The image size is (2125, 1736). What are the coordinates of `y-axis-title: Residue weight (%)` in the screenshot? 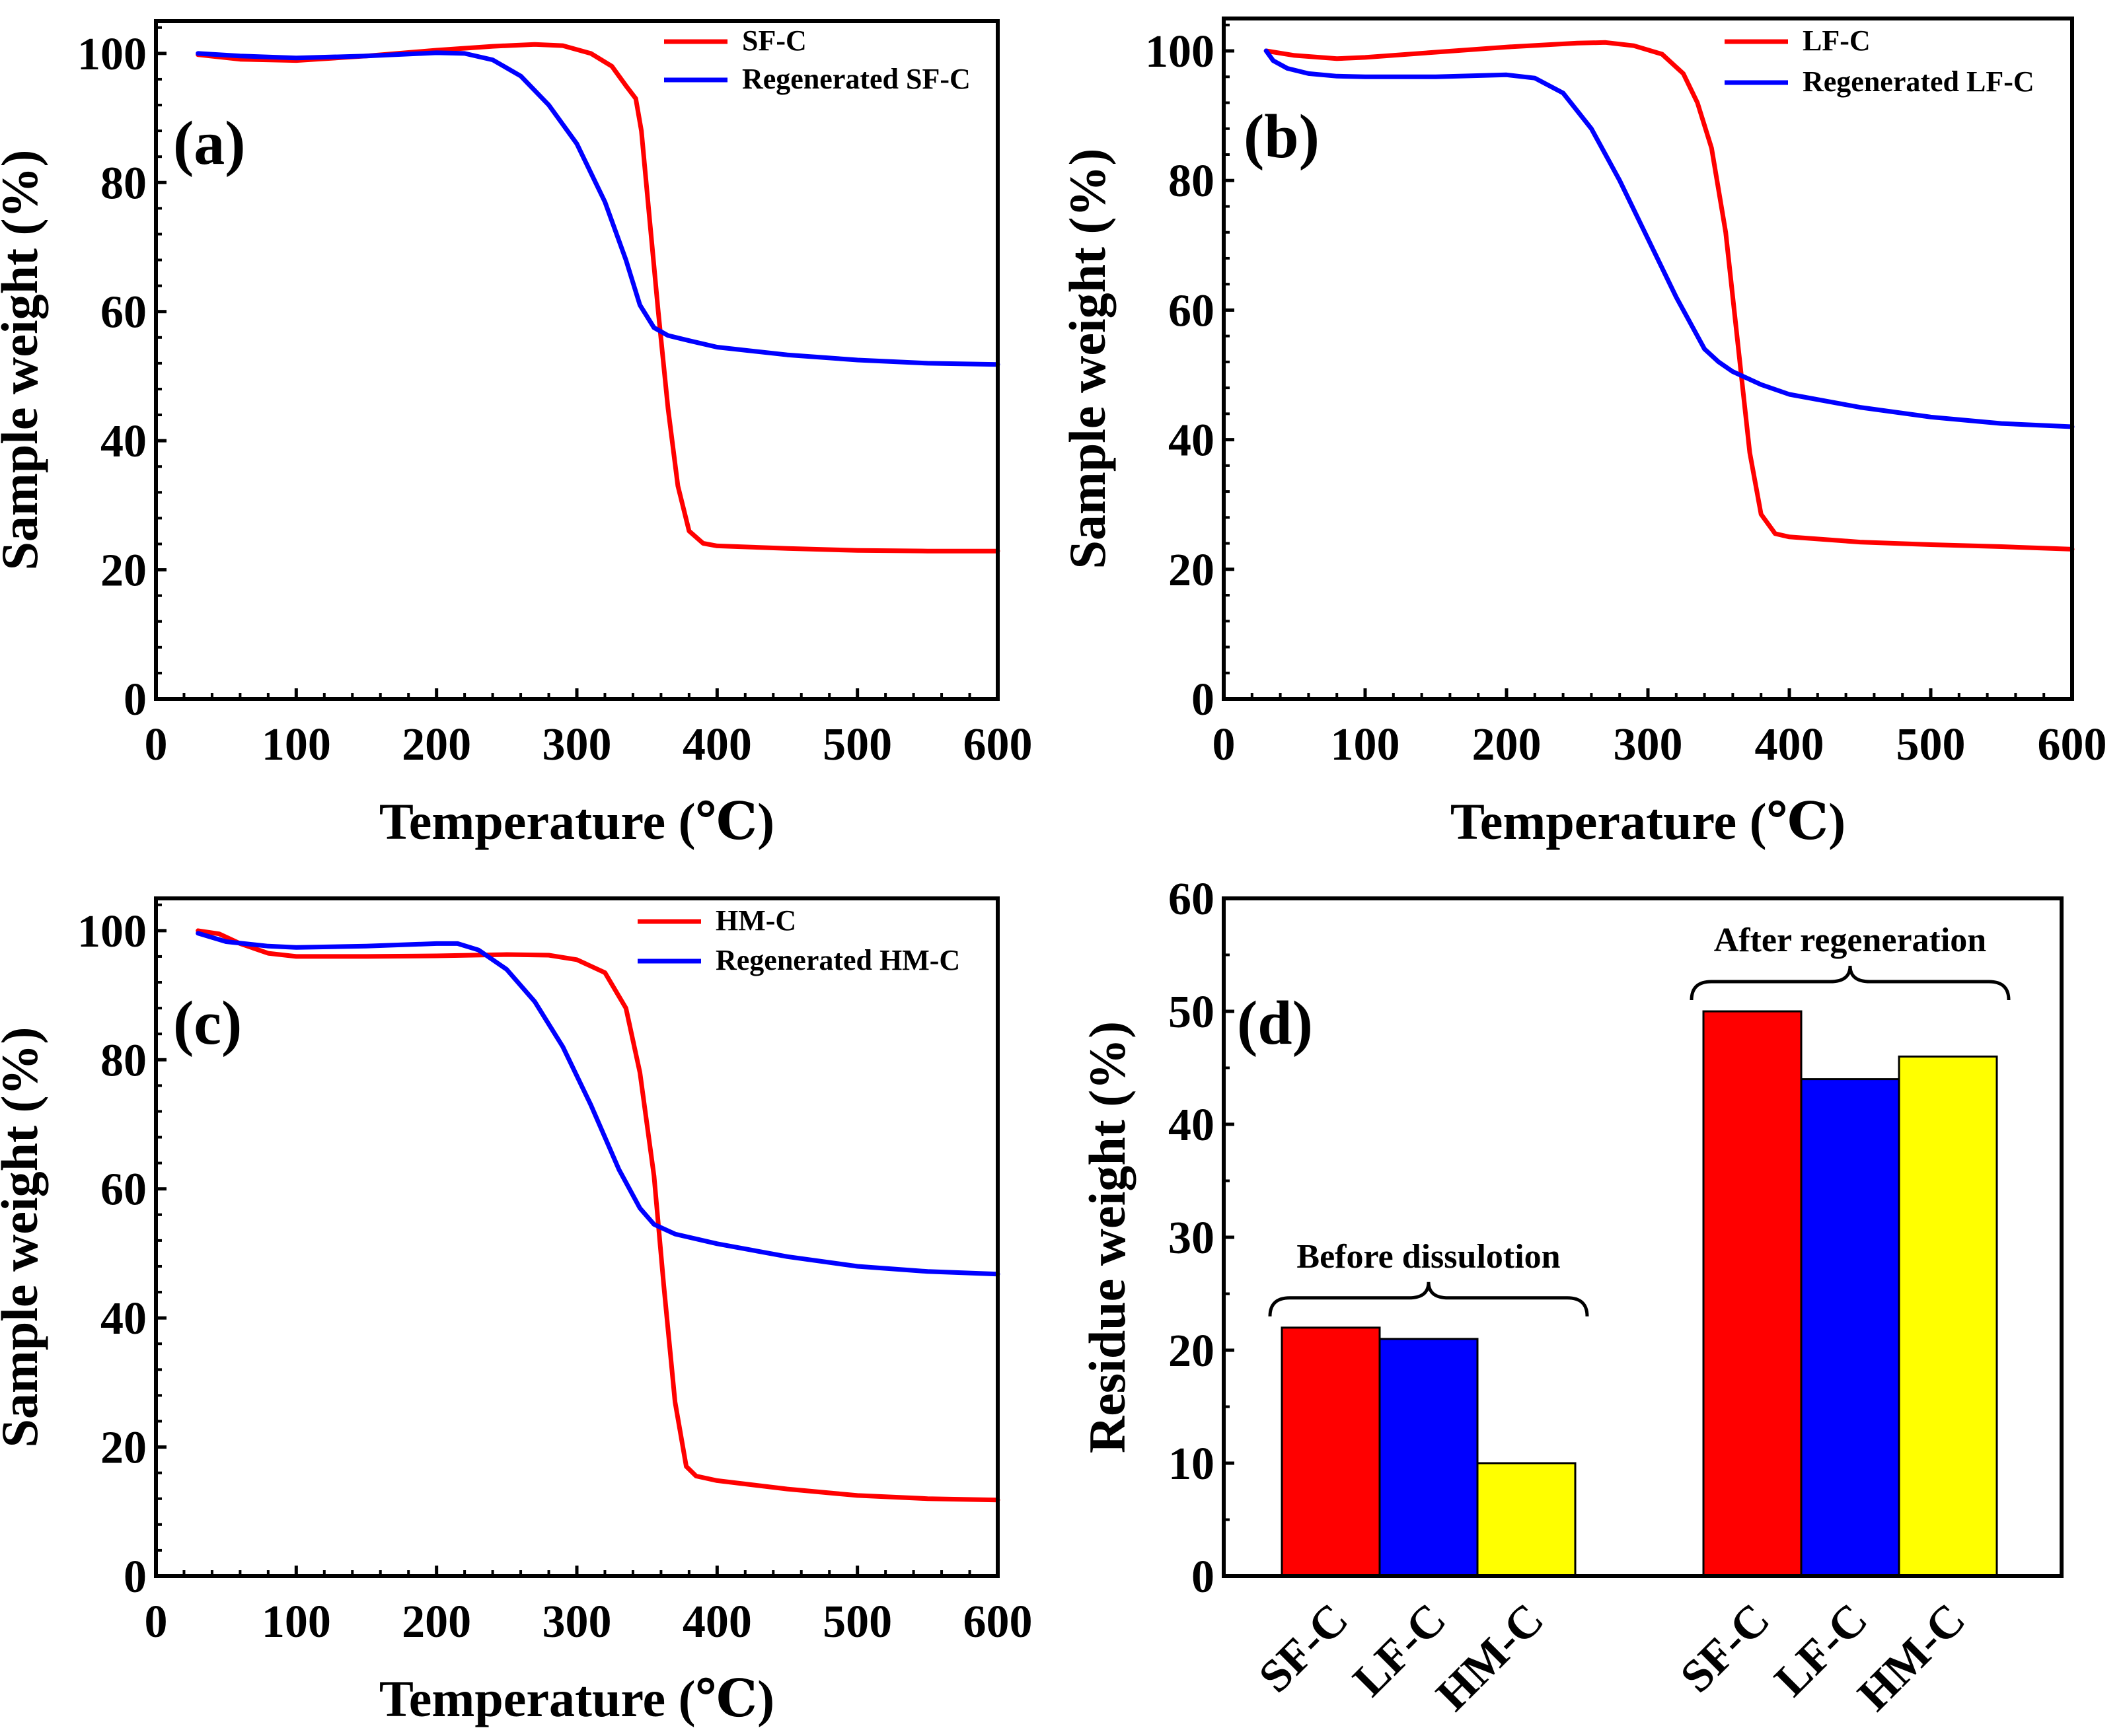 It's located at (1107, 1237).